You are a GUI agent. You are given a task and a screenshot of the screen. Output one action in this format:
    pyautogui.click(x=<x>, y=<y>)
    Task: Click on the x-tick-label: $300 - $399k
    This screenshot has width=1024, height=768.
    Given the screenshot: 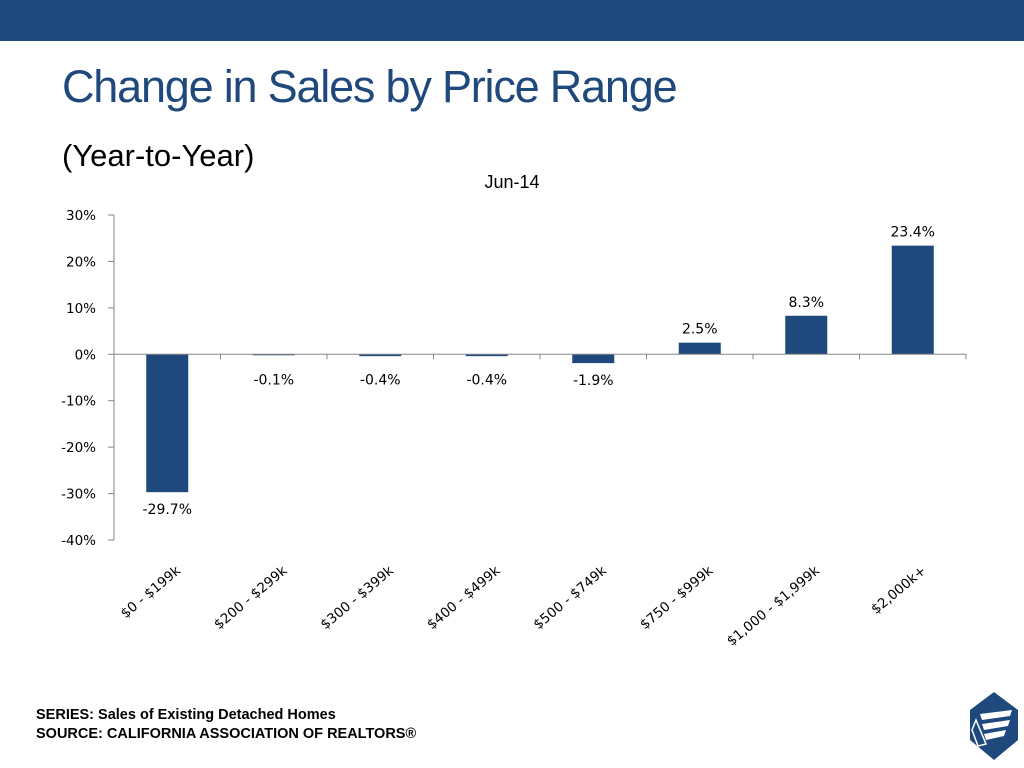 What is the action you would take?
    pyautogui.click(x=357, y=598)
    